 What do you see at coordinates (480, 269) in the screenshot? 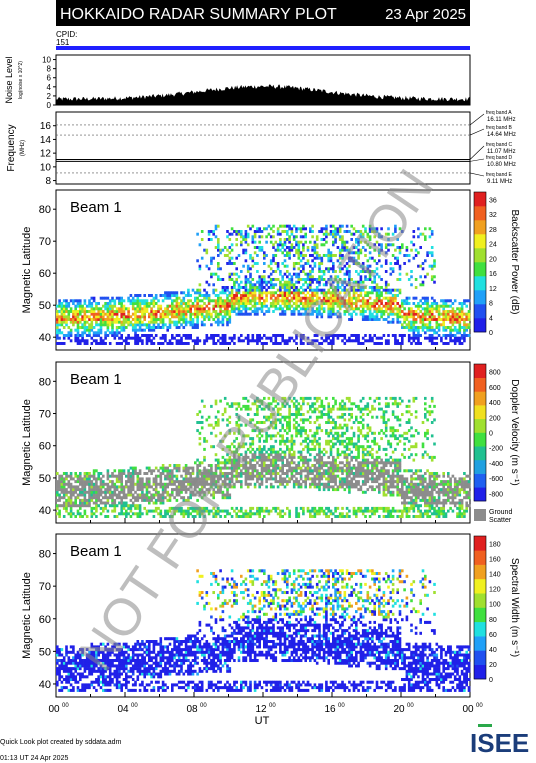
I see `colorbar-swatch` at bounding box center [480, 269].